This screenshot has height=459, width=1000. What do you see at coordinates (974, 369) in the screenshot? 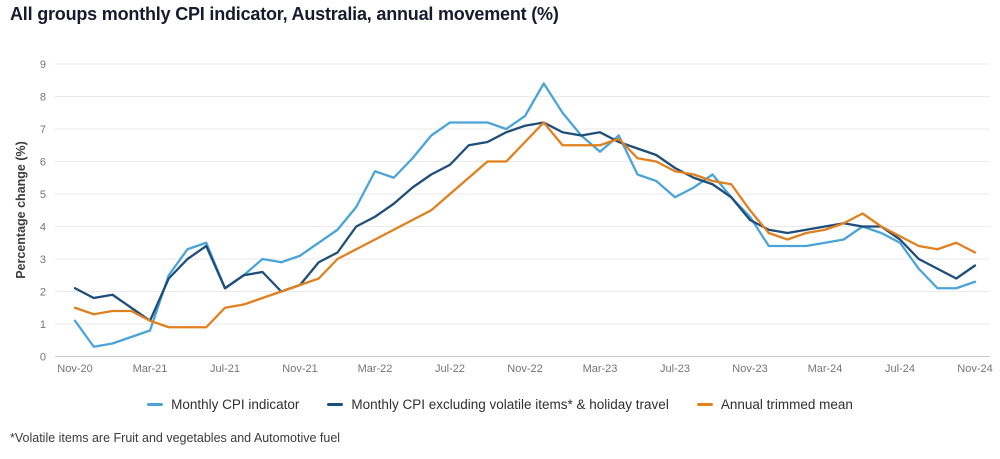
I see `svg-text: Nov-24` at bounding box center [974, 369].